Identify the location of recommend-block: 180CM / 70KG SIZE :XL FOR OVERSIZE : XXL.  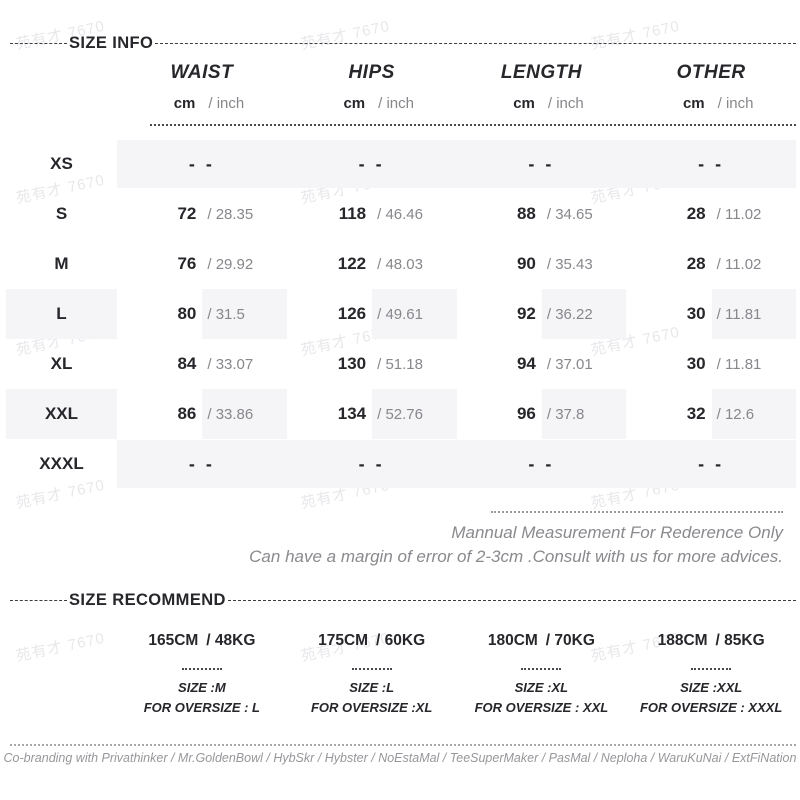
(542, 673).